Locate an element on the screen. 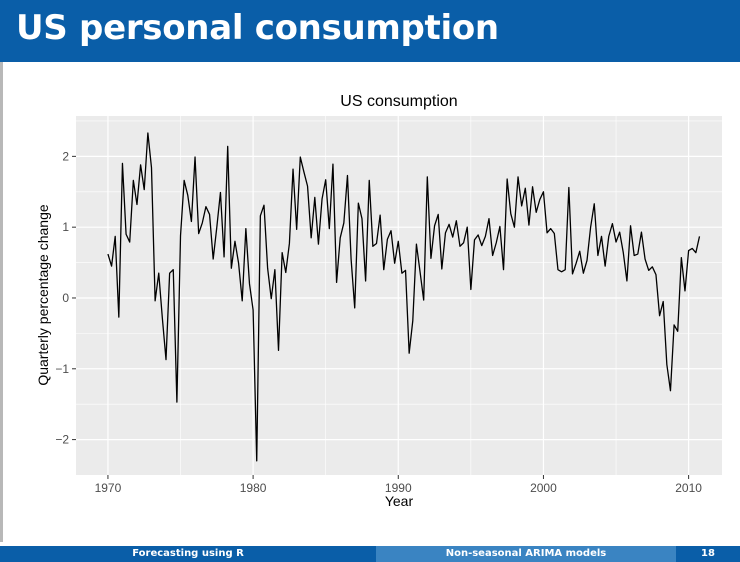 The height and width of the screenshot is (562, 740). y-tick-label: 1 is located at coordinates (65, 227).